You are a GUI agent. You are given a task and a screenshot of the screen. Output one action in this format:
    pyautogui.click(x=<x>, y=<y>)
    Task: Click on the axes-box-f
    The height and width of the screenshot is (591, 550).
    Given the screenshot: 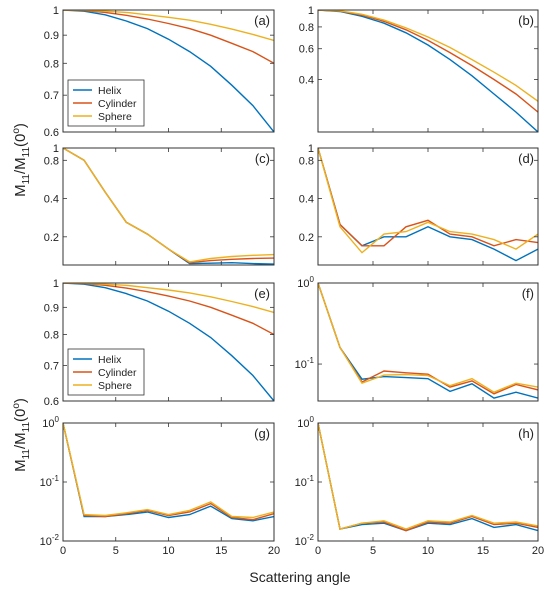 What is the action you would take?
    pyautogui.click(x=428, y=342)
    